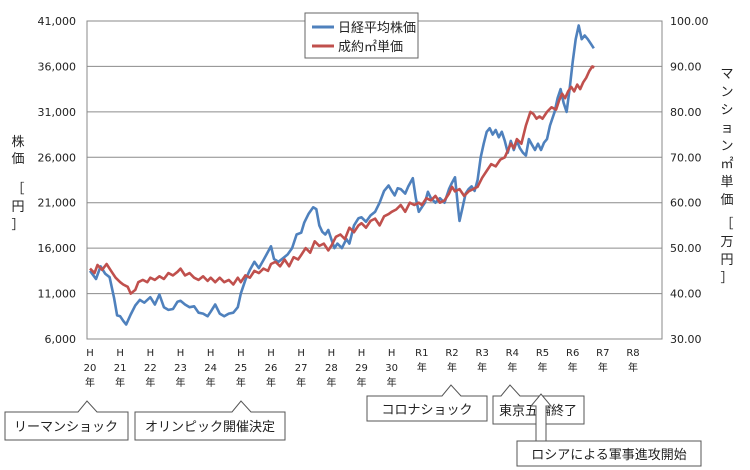 The image size is (750, 470). I want to click on x-tick-label: R3 年, so click(482, 361).